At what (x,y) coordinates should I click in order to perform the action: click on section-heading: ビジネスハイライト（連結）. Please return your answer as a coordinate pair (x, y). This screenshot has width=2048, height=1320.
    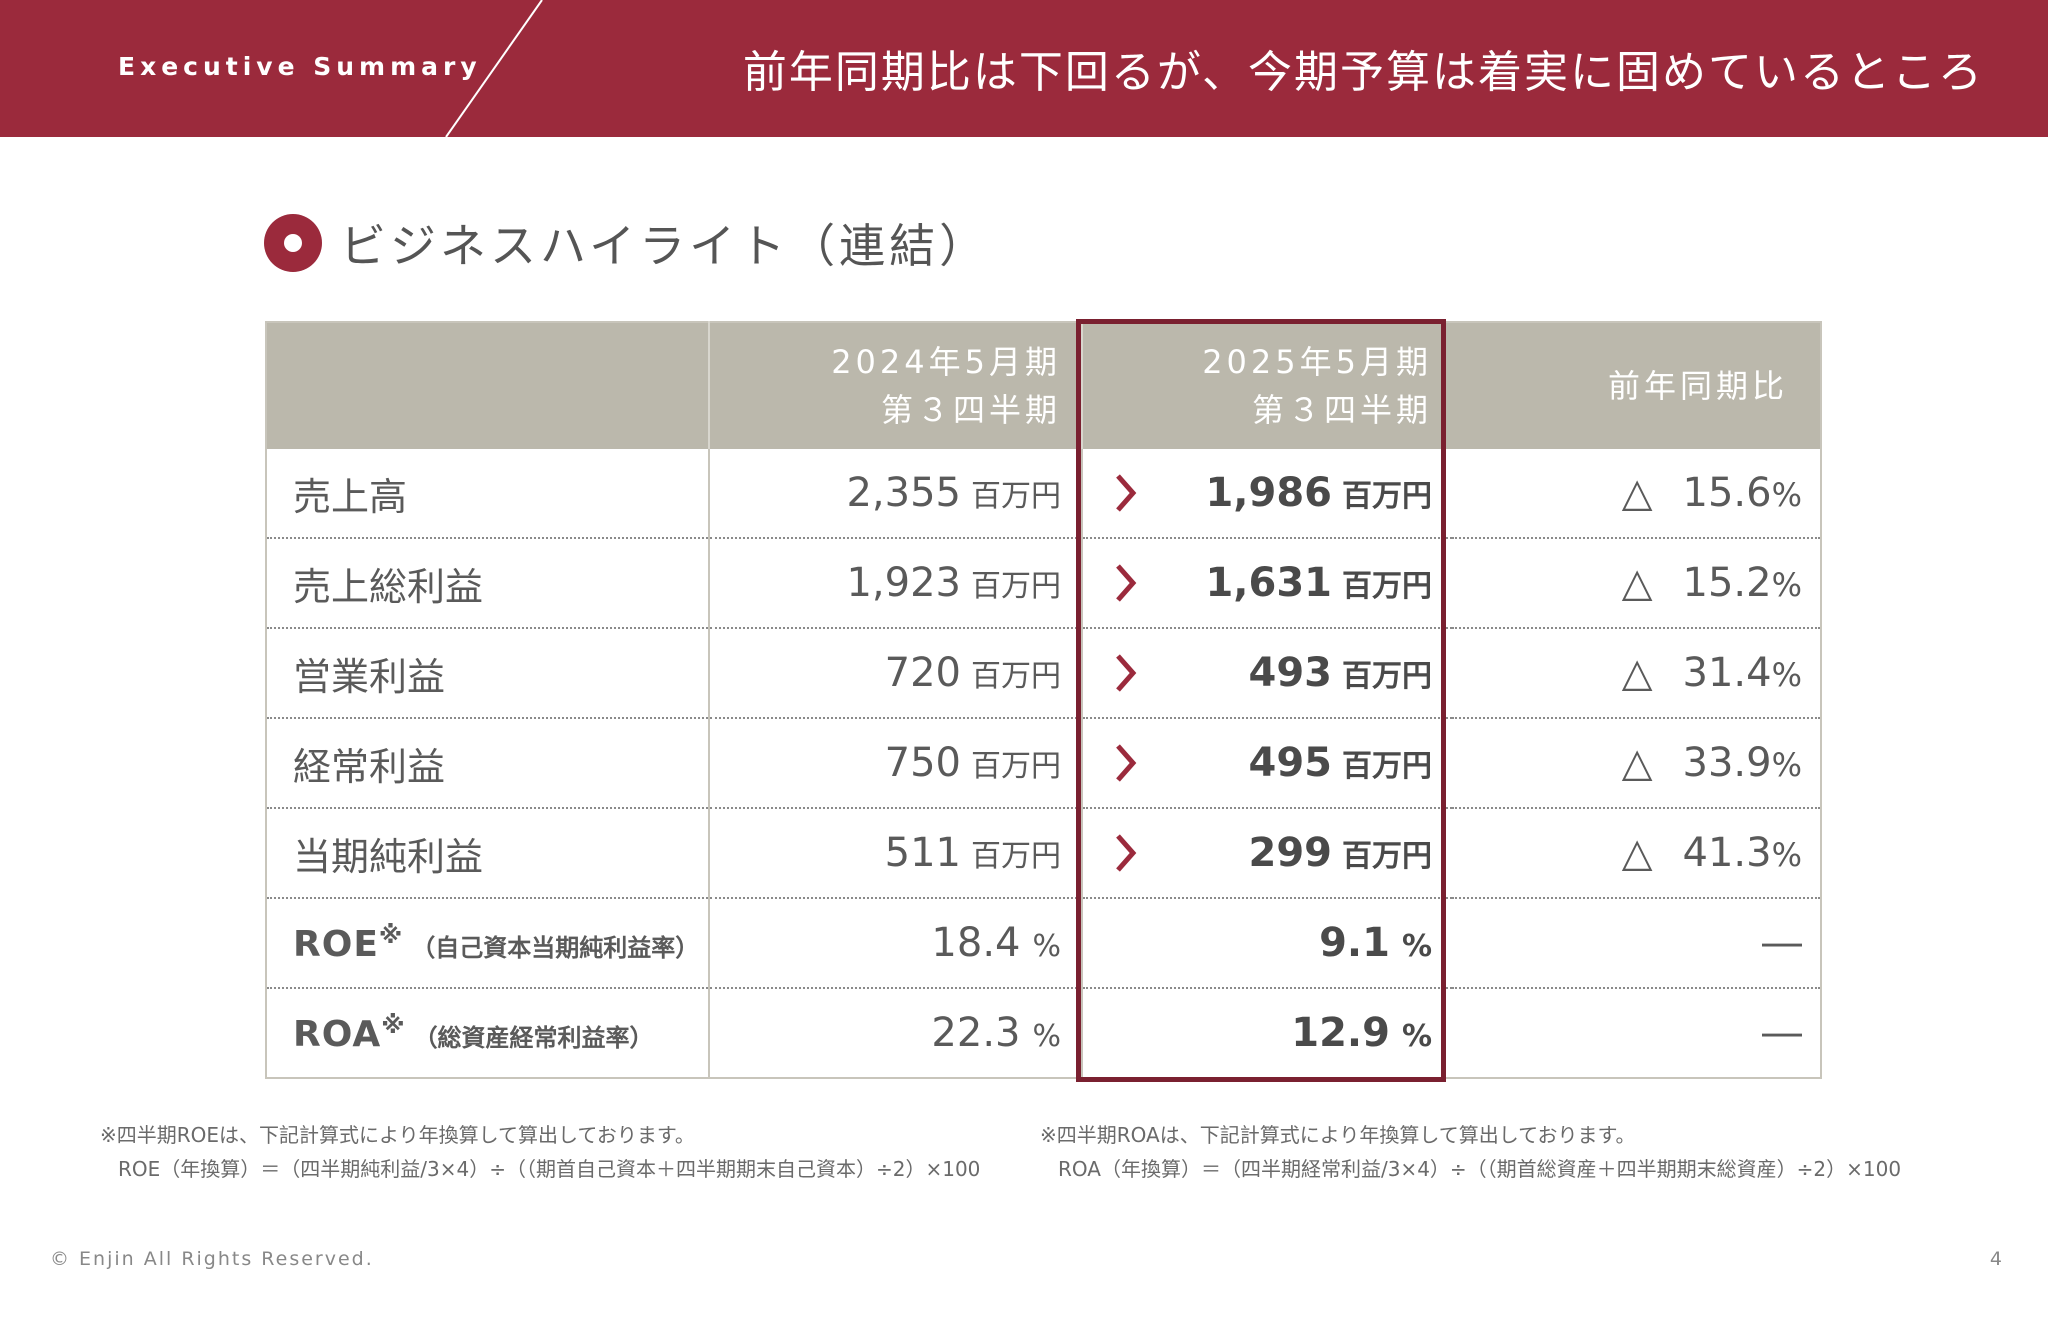
    Looking at the image, I should click on (626, 243).